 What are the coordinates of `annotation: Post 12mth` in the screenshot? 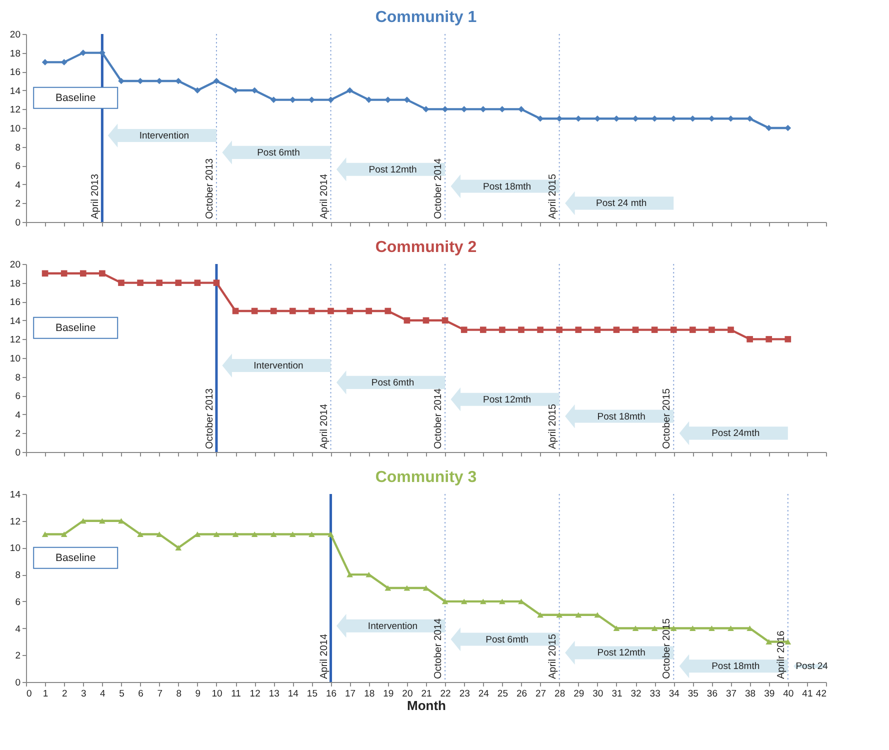 It's located at (621, 653).